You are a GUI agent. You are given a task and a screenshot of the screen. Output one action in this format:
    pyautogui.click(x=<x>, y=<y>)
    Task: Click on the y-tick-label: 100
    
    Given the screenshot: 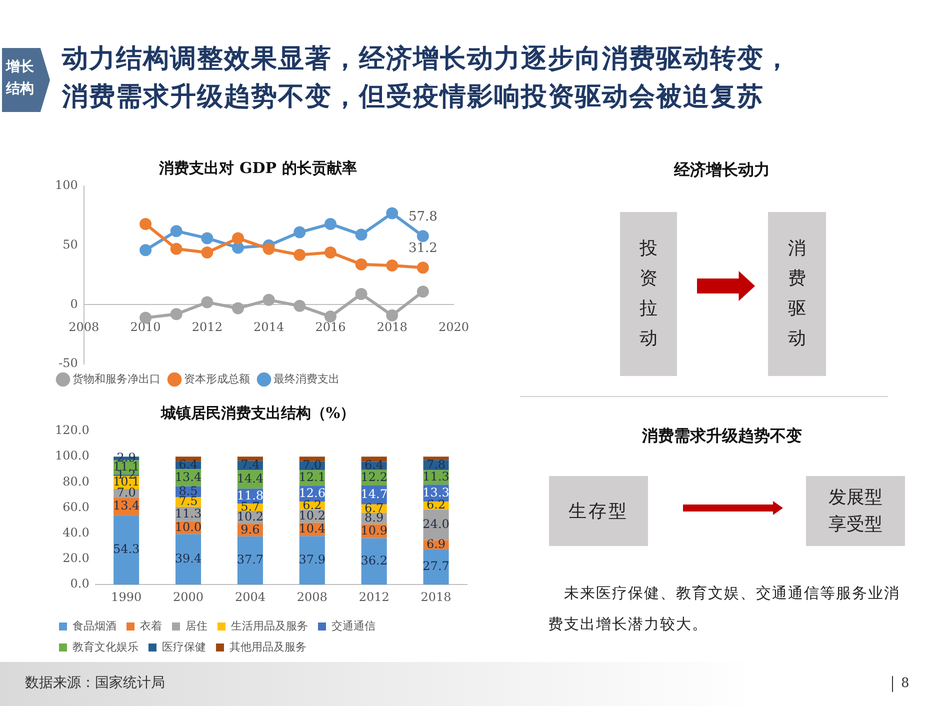 What is the action you would take?
    pyautogui.click(x=66, y=185)
    